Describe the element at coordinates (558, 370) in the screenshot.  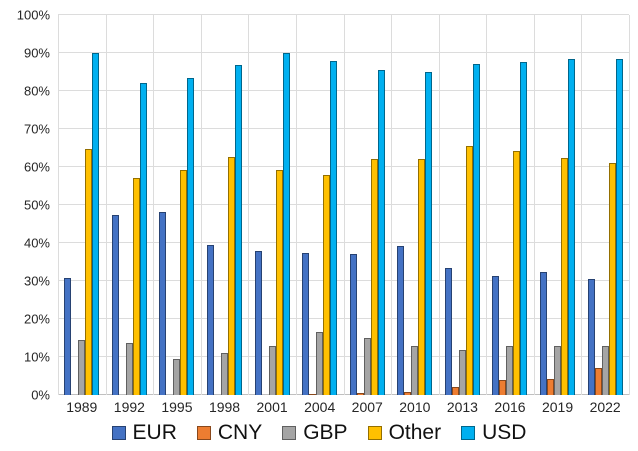
I see `bar-gbp-2019` at that location.